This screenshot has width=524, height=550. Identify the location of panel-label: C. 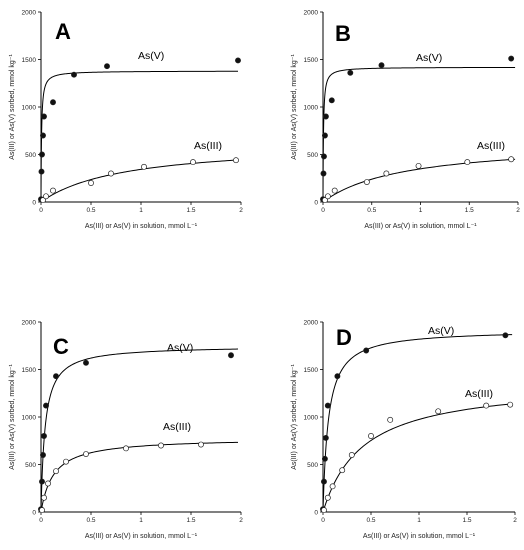
(61, 346).